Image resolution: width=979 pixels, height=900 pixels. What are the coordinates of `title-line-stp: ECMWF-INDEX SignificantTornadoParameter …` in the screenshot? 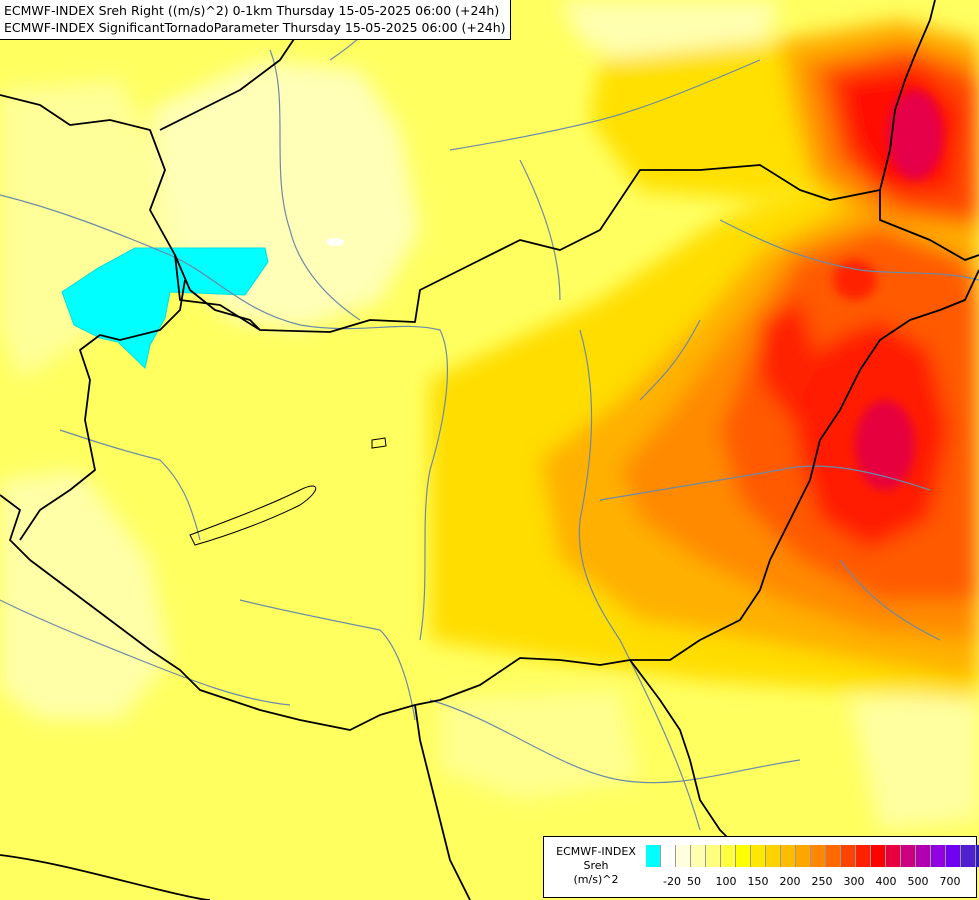 It's located at (255, 27).